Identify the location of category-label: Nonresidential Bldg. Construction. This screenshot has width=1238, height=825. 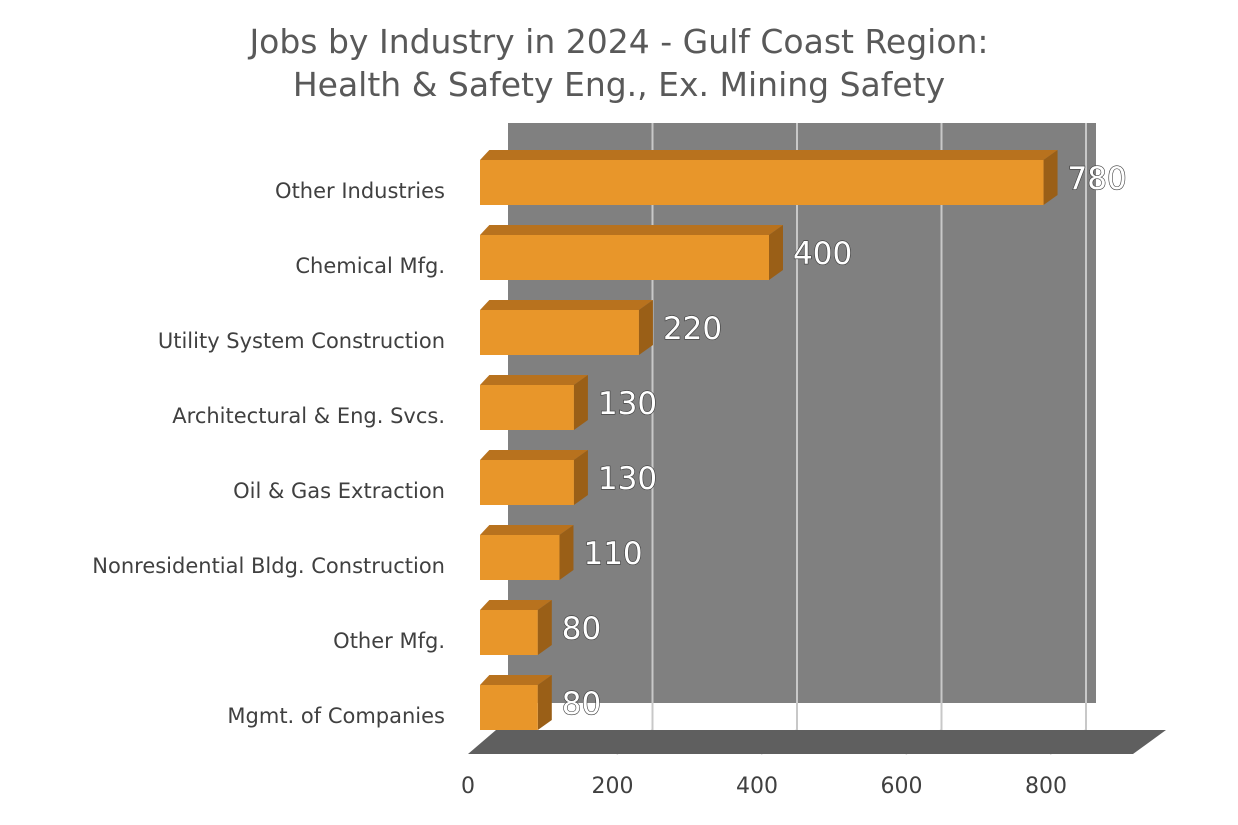
(268, 566).